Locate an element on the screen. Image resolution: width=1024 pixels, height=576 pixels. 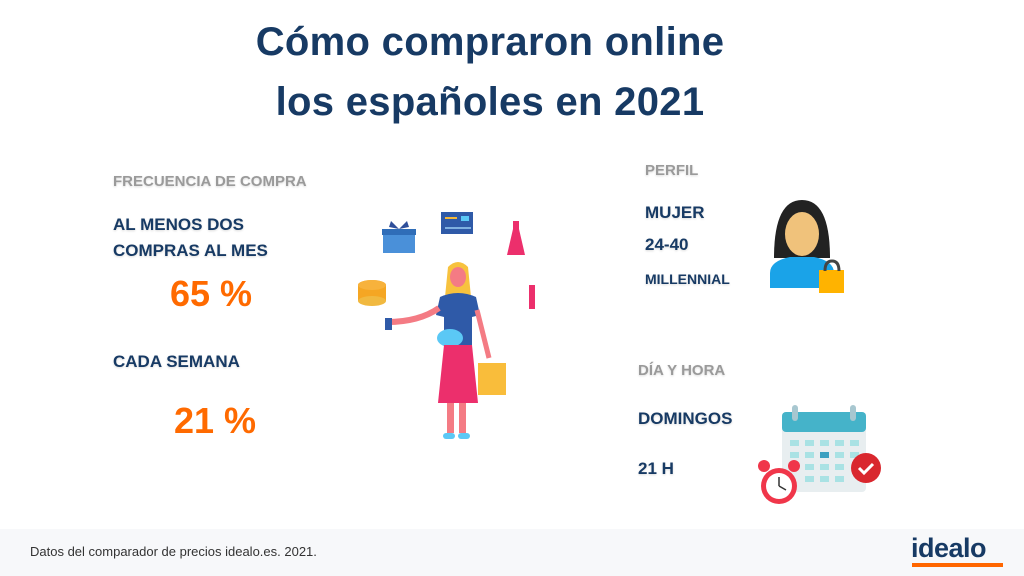
frequency-item1-value: 65 % is located at coordinates (211, 293).